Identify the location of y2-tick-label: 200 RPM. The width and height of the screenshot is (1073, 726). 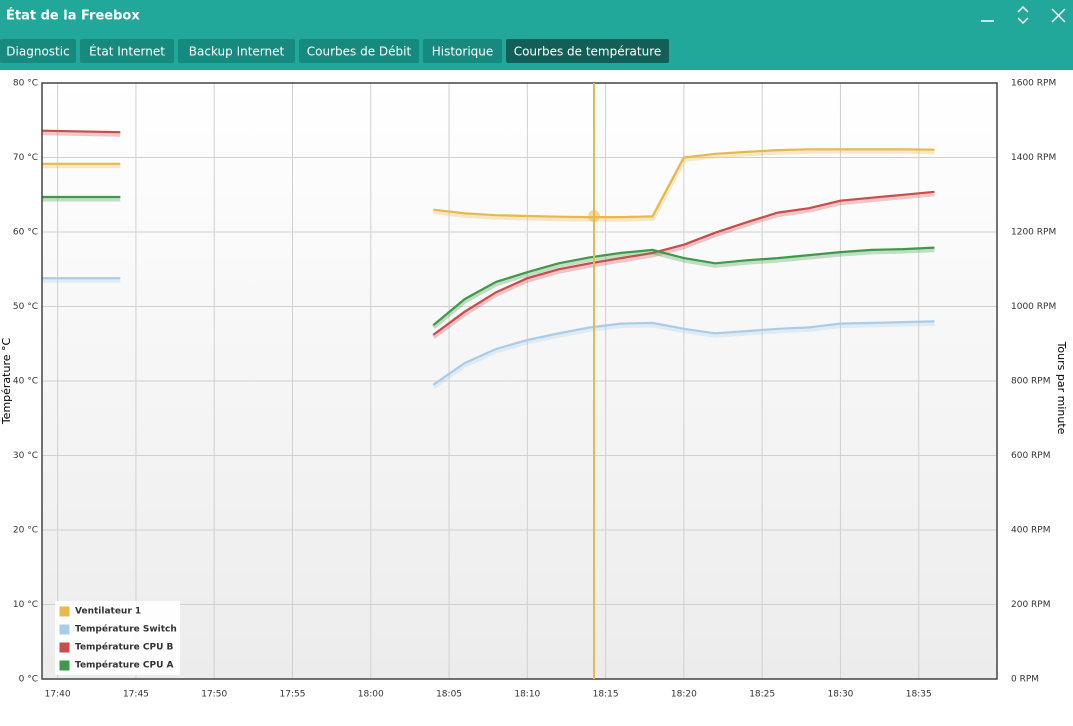
(1031, 605).